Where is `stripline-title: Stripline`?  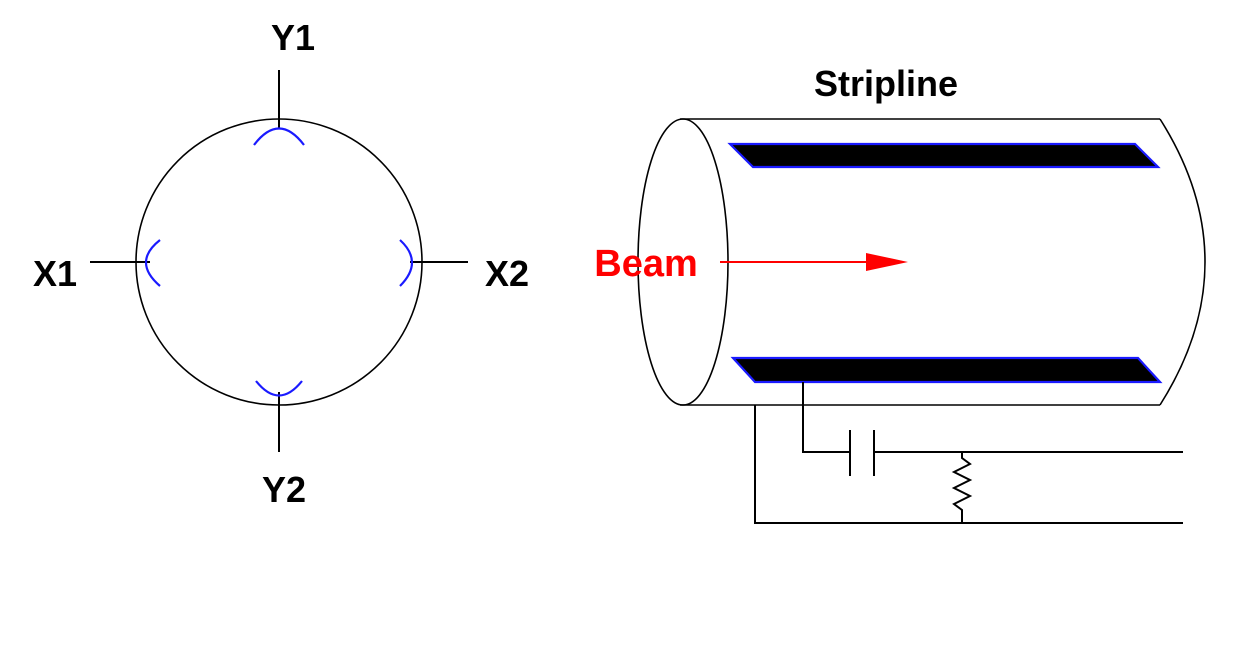
stripline-title: Stripline is located at coordinates (886, 83).